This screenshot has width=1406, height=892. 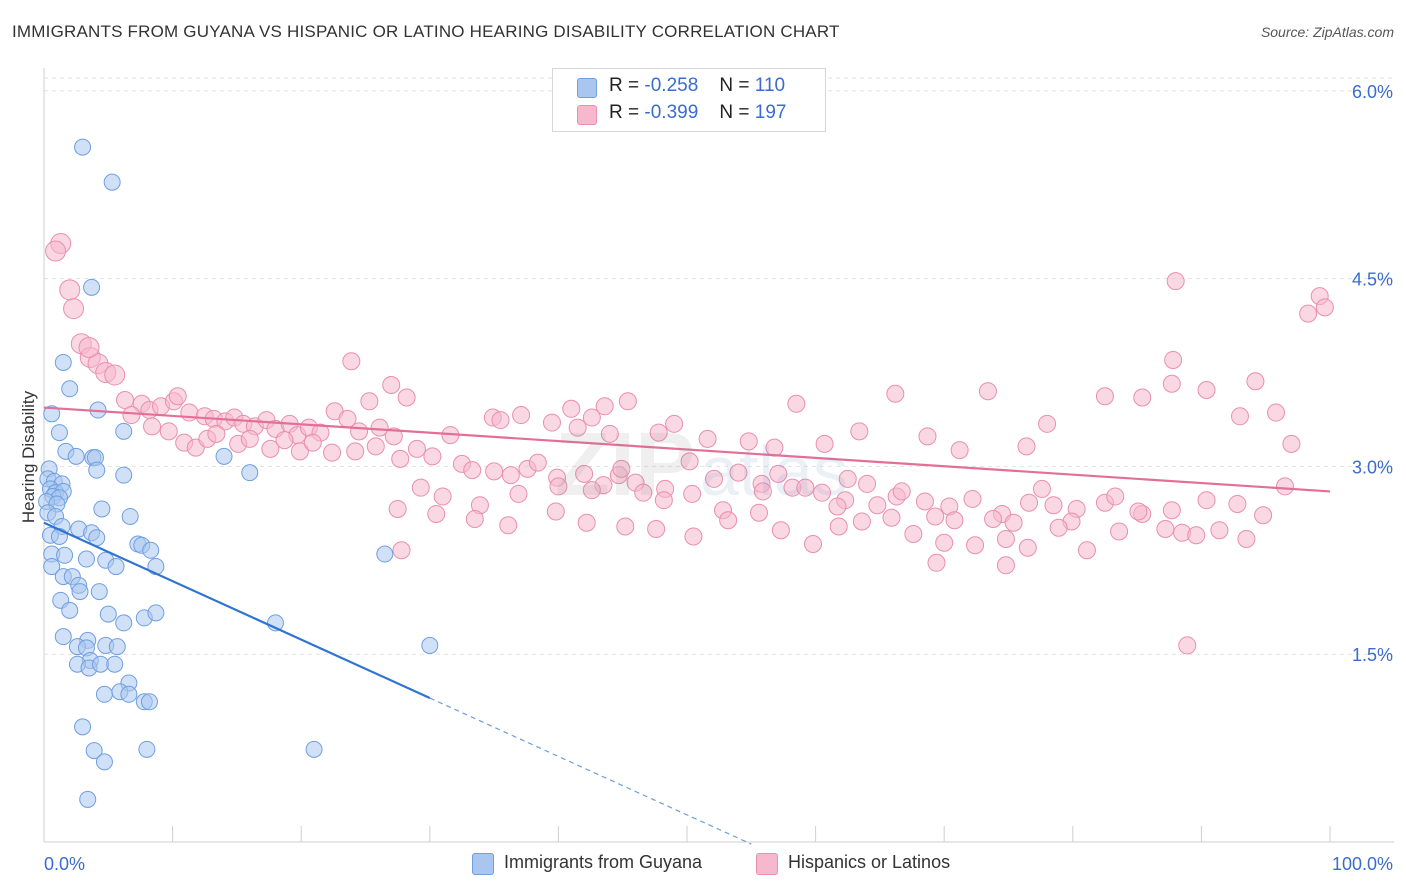 What do you see at coordinates (689, 100) in the screenshot?
I see `correlation-legend: R = -0.258 N = 110 R = -0.399 N = 197` at bounding box center [689, 100].